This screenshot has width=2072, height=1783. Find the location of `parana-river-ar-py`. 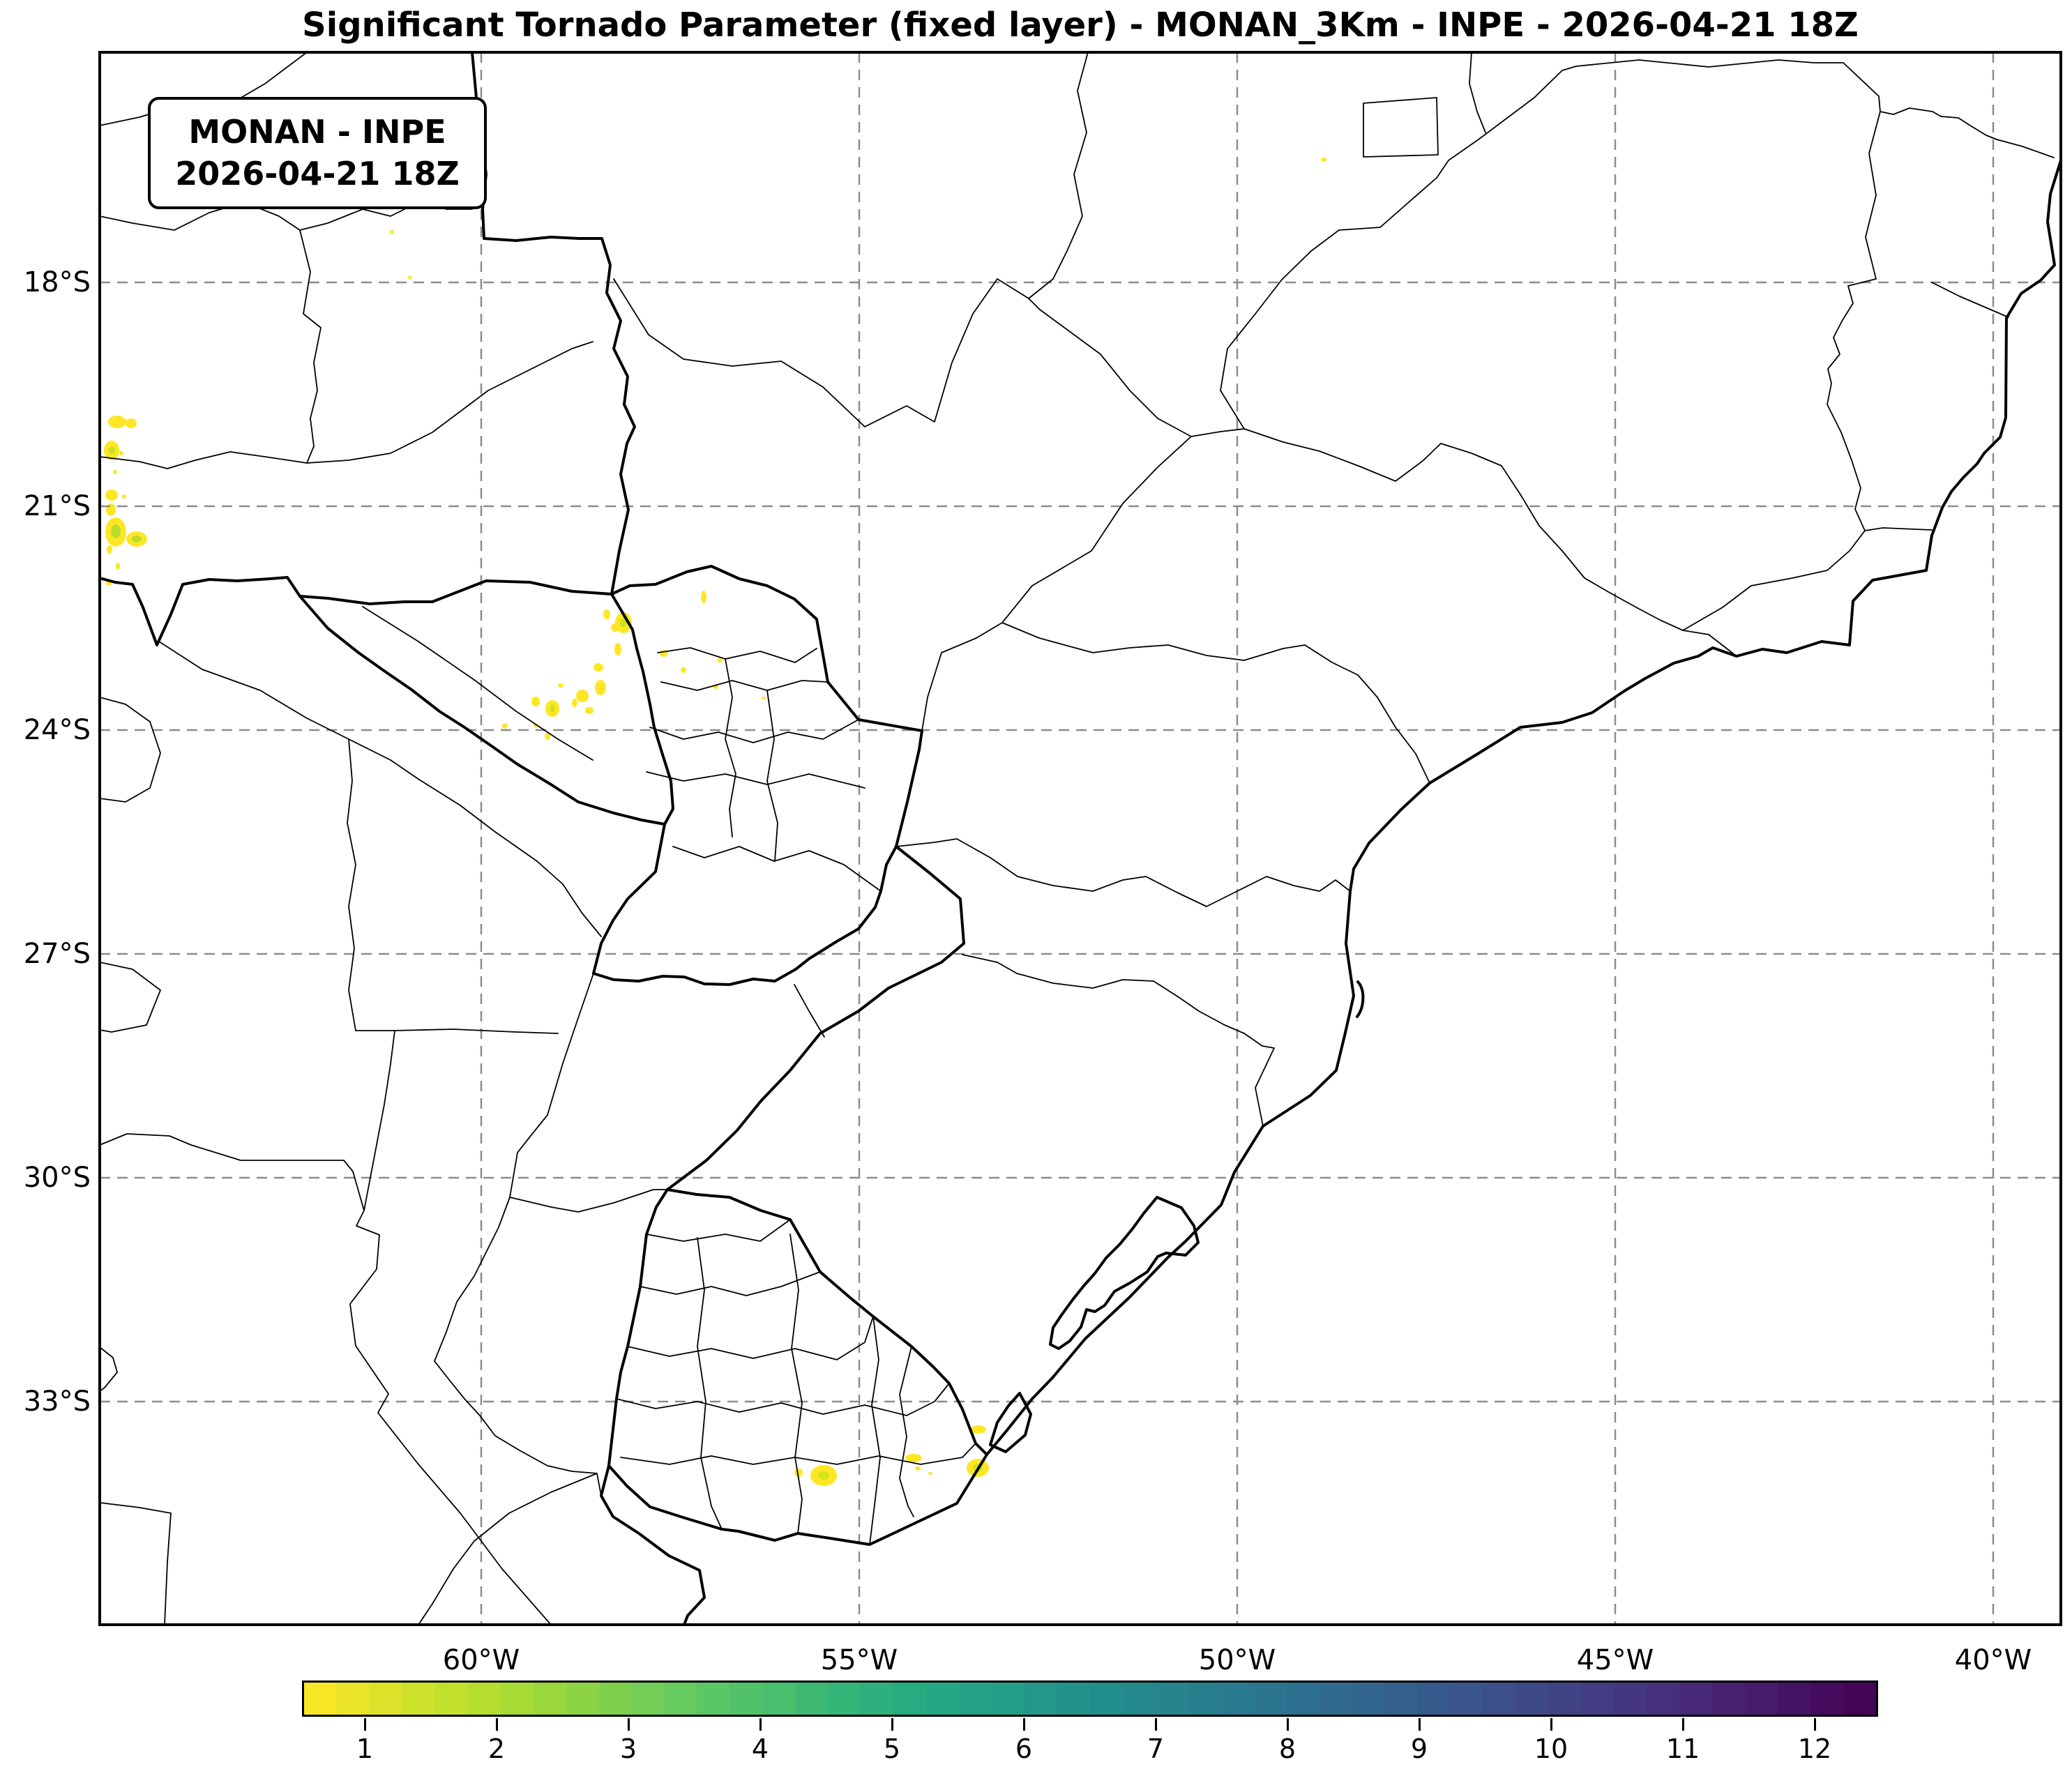

parana-river-ar-py is located at coordinates (745, 915).